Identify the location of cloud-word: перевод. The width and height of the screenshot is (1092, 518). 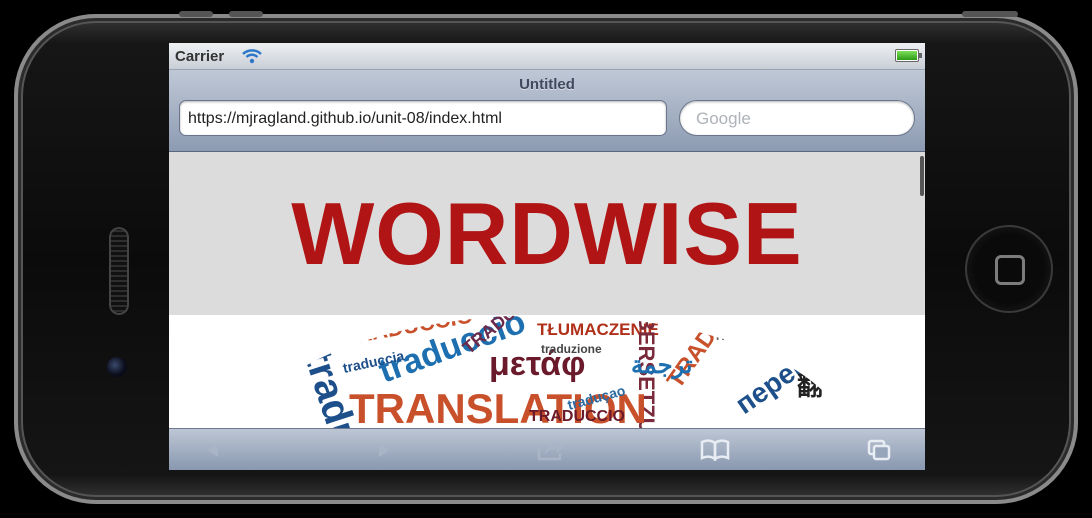
(786, 374).